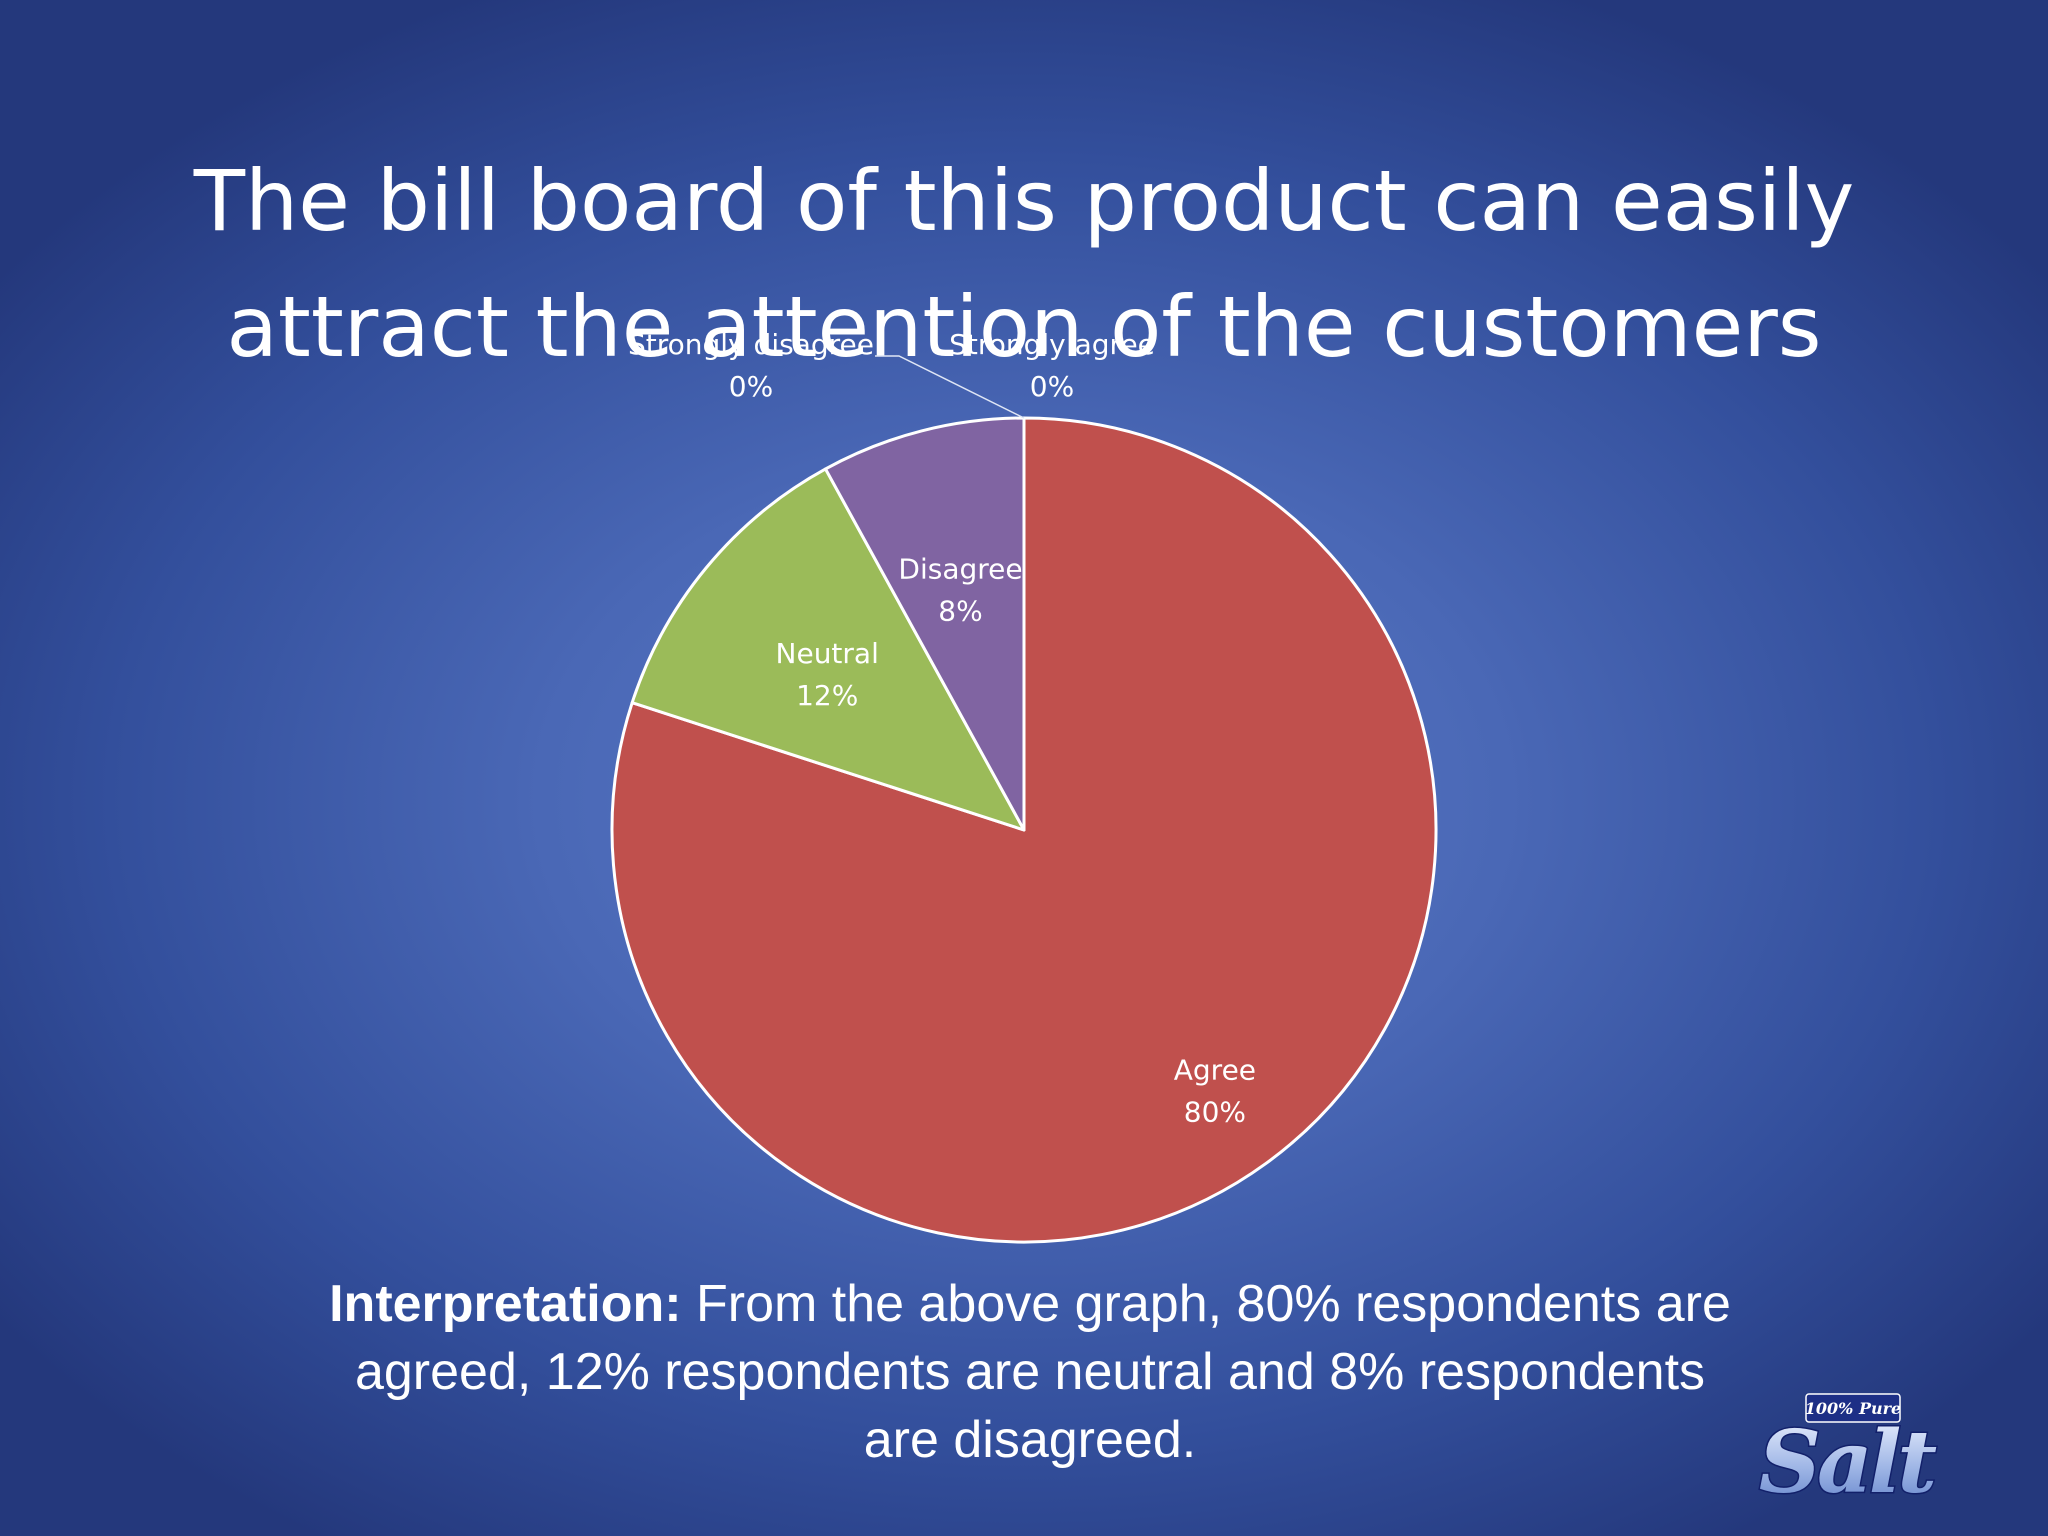 This screenshot has height=1536, width=2048. I want to click on logo-tag-background, so click(1853, 1408).